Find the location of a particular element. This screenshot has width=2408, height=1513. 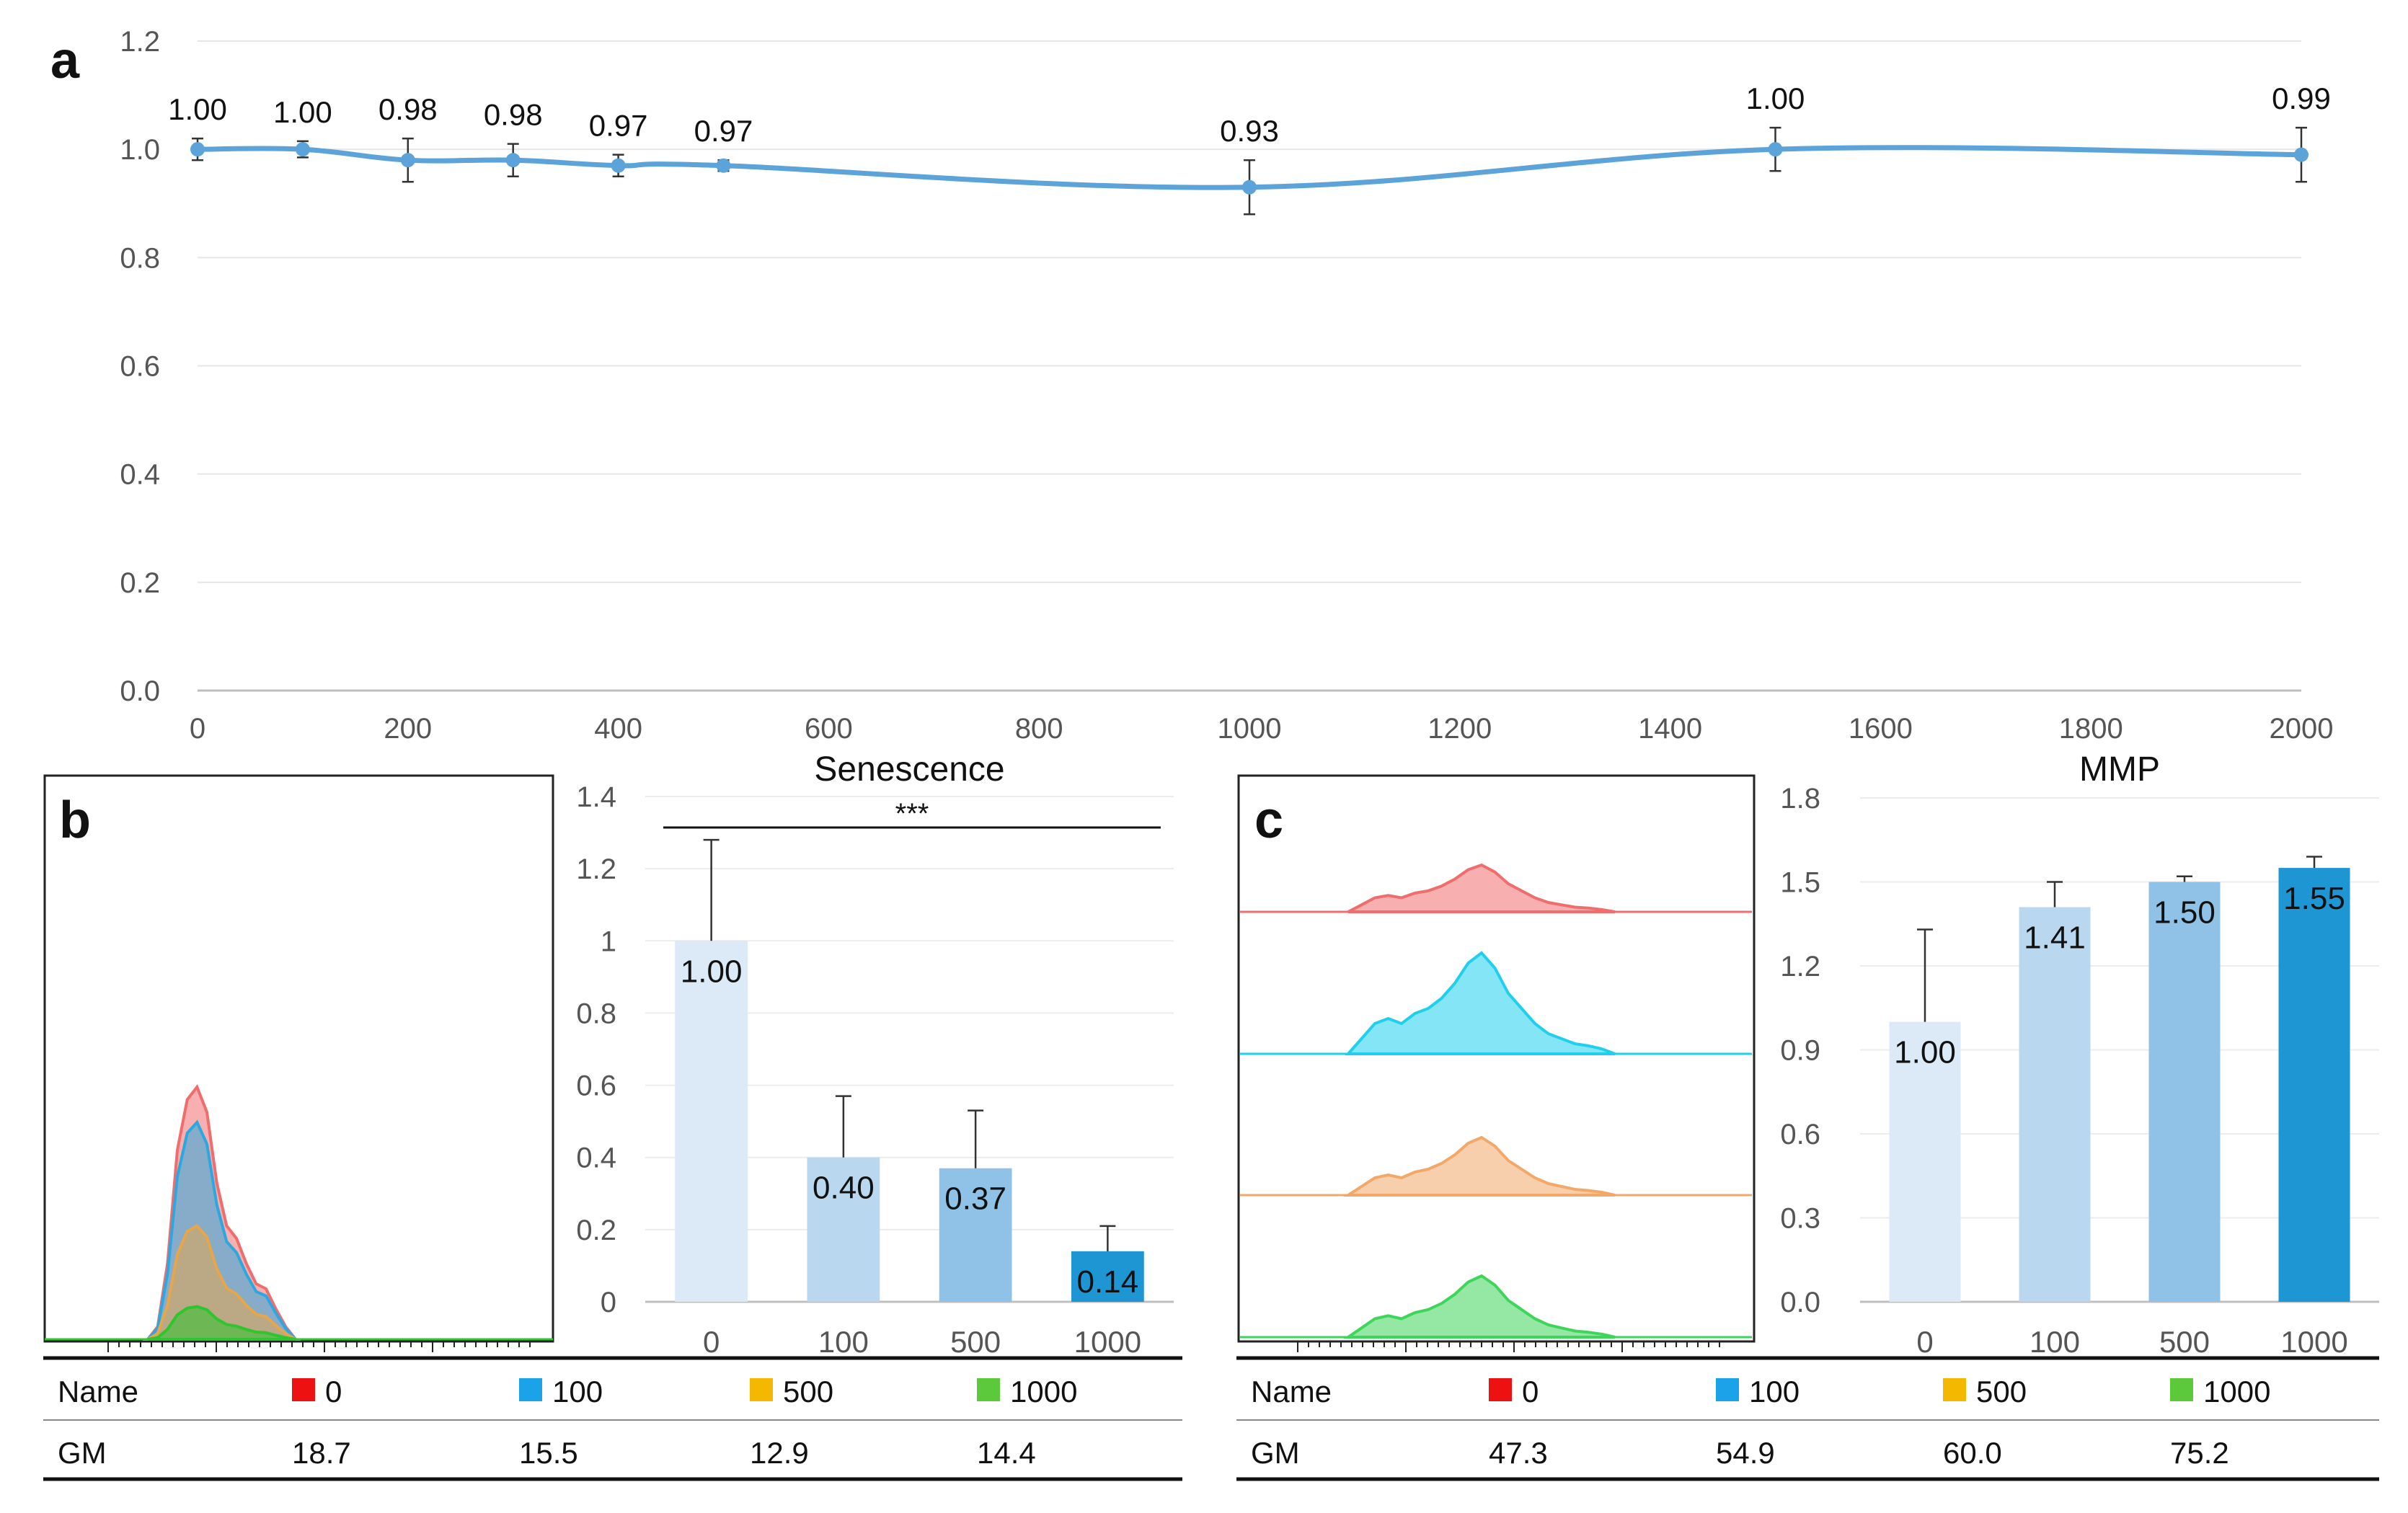

panel-letter-b: b is located at coordinates (75, 820).